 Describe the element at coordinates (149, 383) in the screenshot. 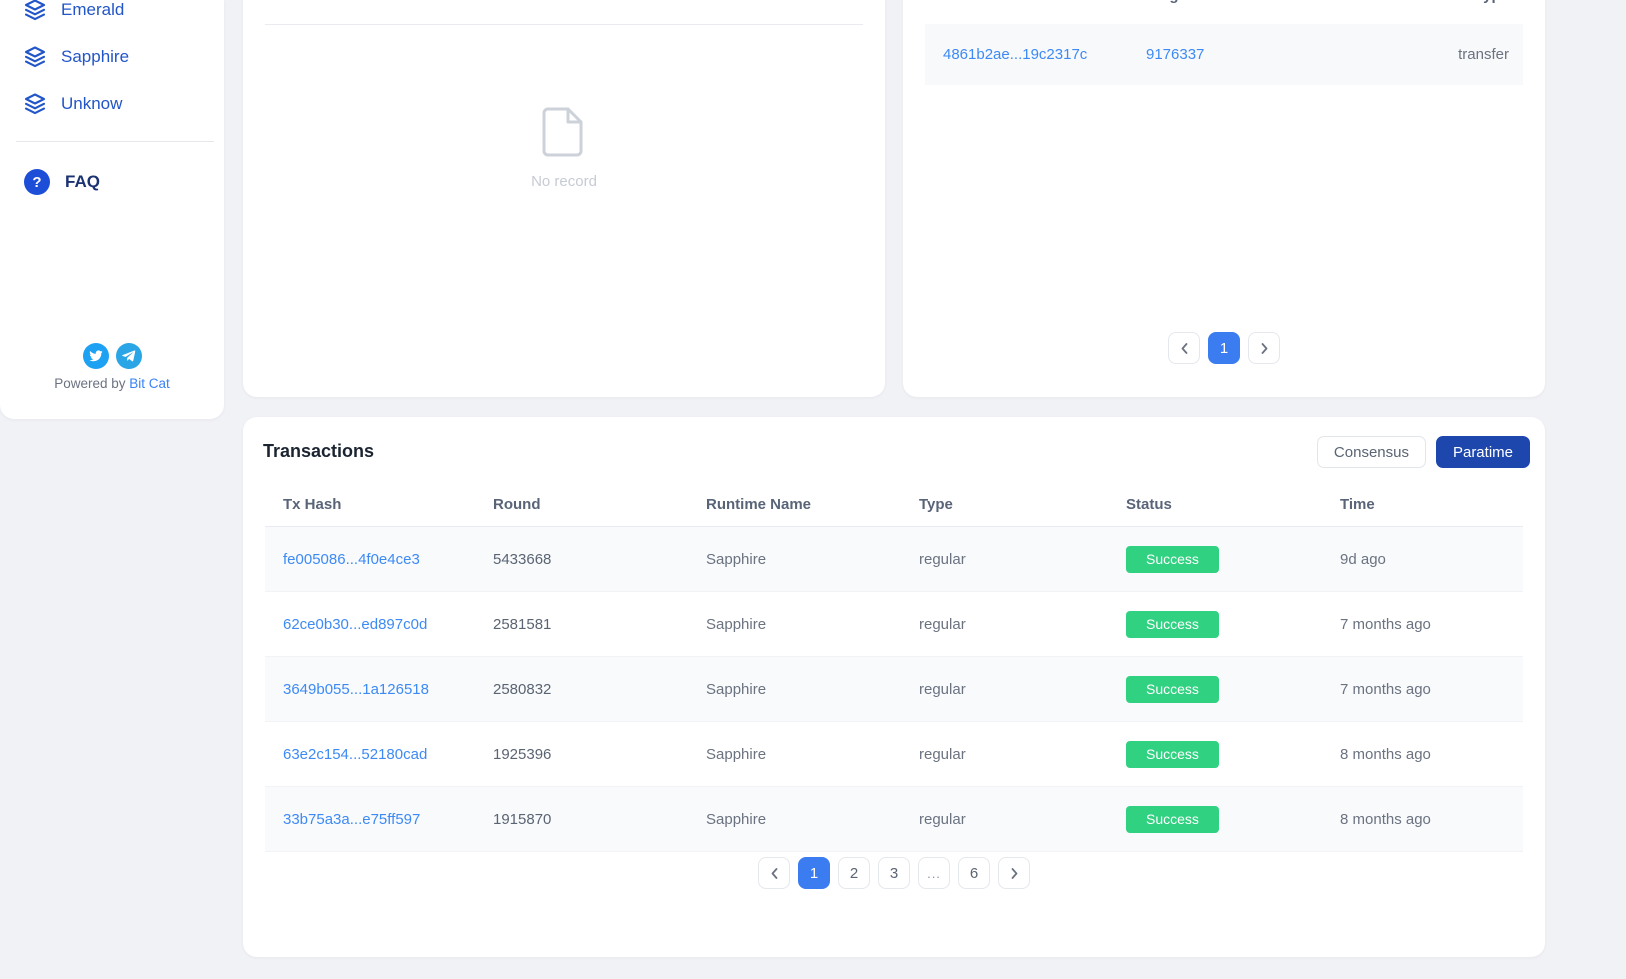

I see `bit-cat-link: Bit Cat` at that location.